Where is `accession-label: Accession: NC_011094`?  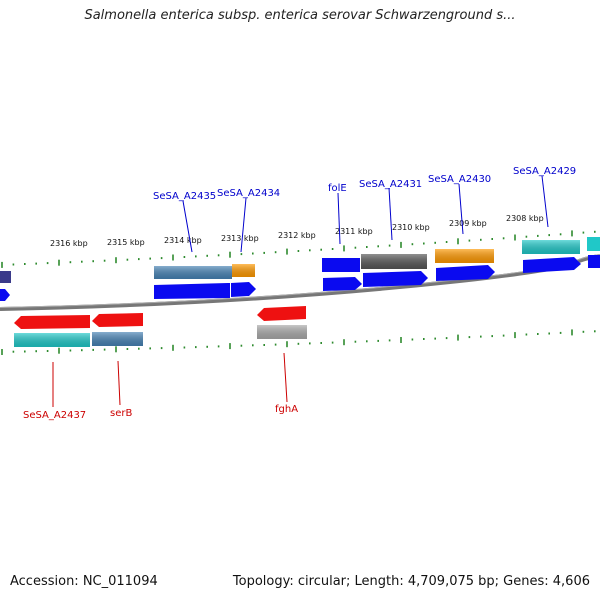 accession-label: Accession: NC_011094 is located at coordinates (84, 581).